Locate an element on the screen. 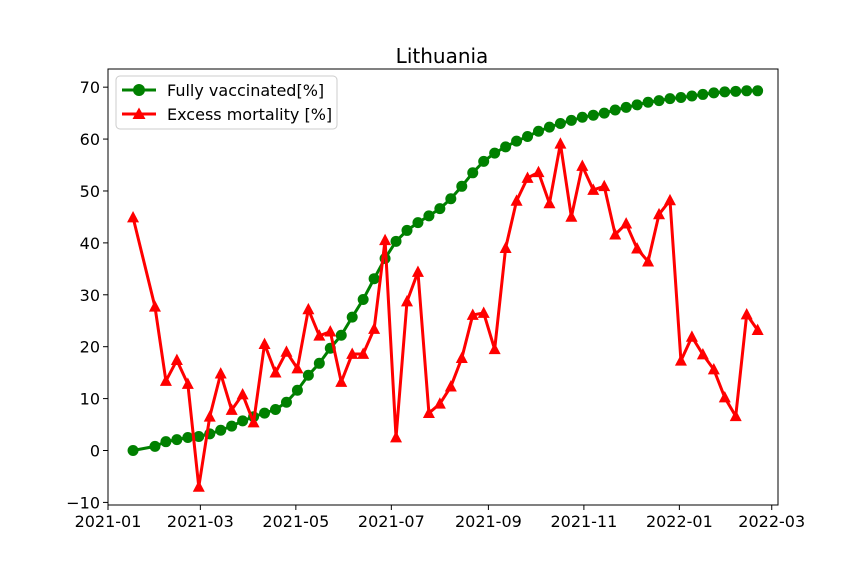 This screenshot has height=576, width=864. legend-label-vaccinated: Fully vaccinated[%] is located at coordinates (245, 90).